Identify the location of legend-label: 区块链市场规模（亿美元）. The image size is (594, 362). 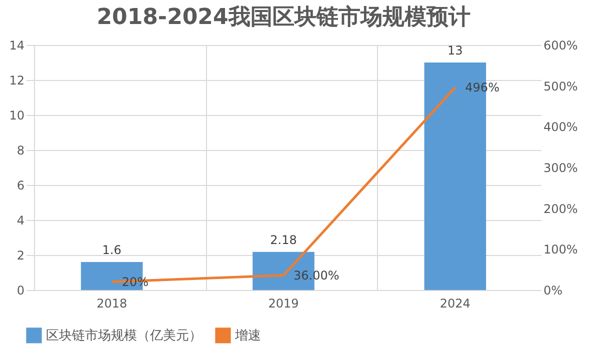
(124, 335).